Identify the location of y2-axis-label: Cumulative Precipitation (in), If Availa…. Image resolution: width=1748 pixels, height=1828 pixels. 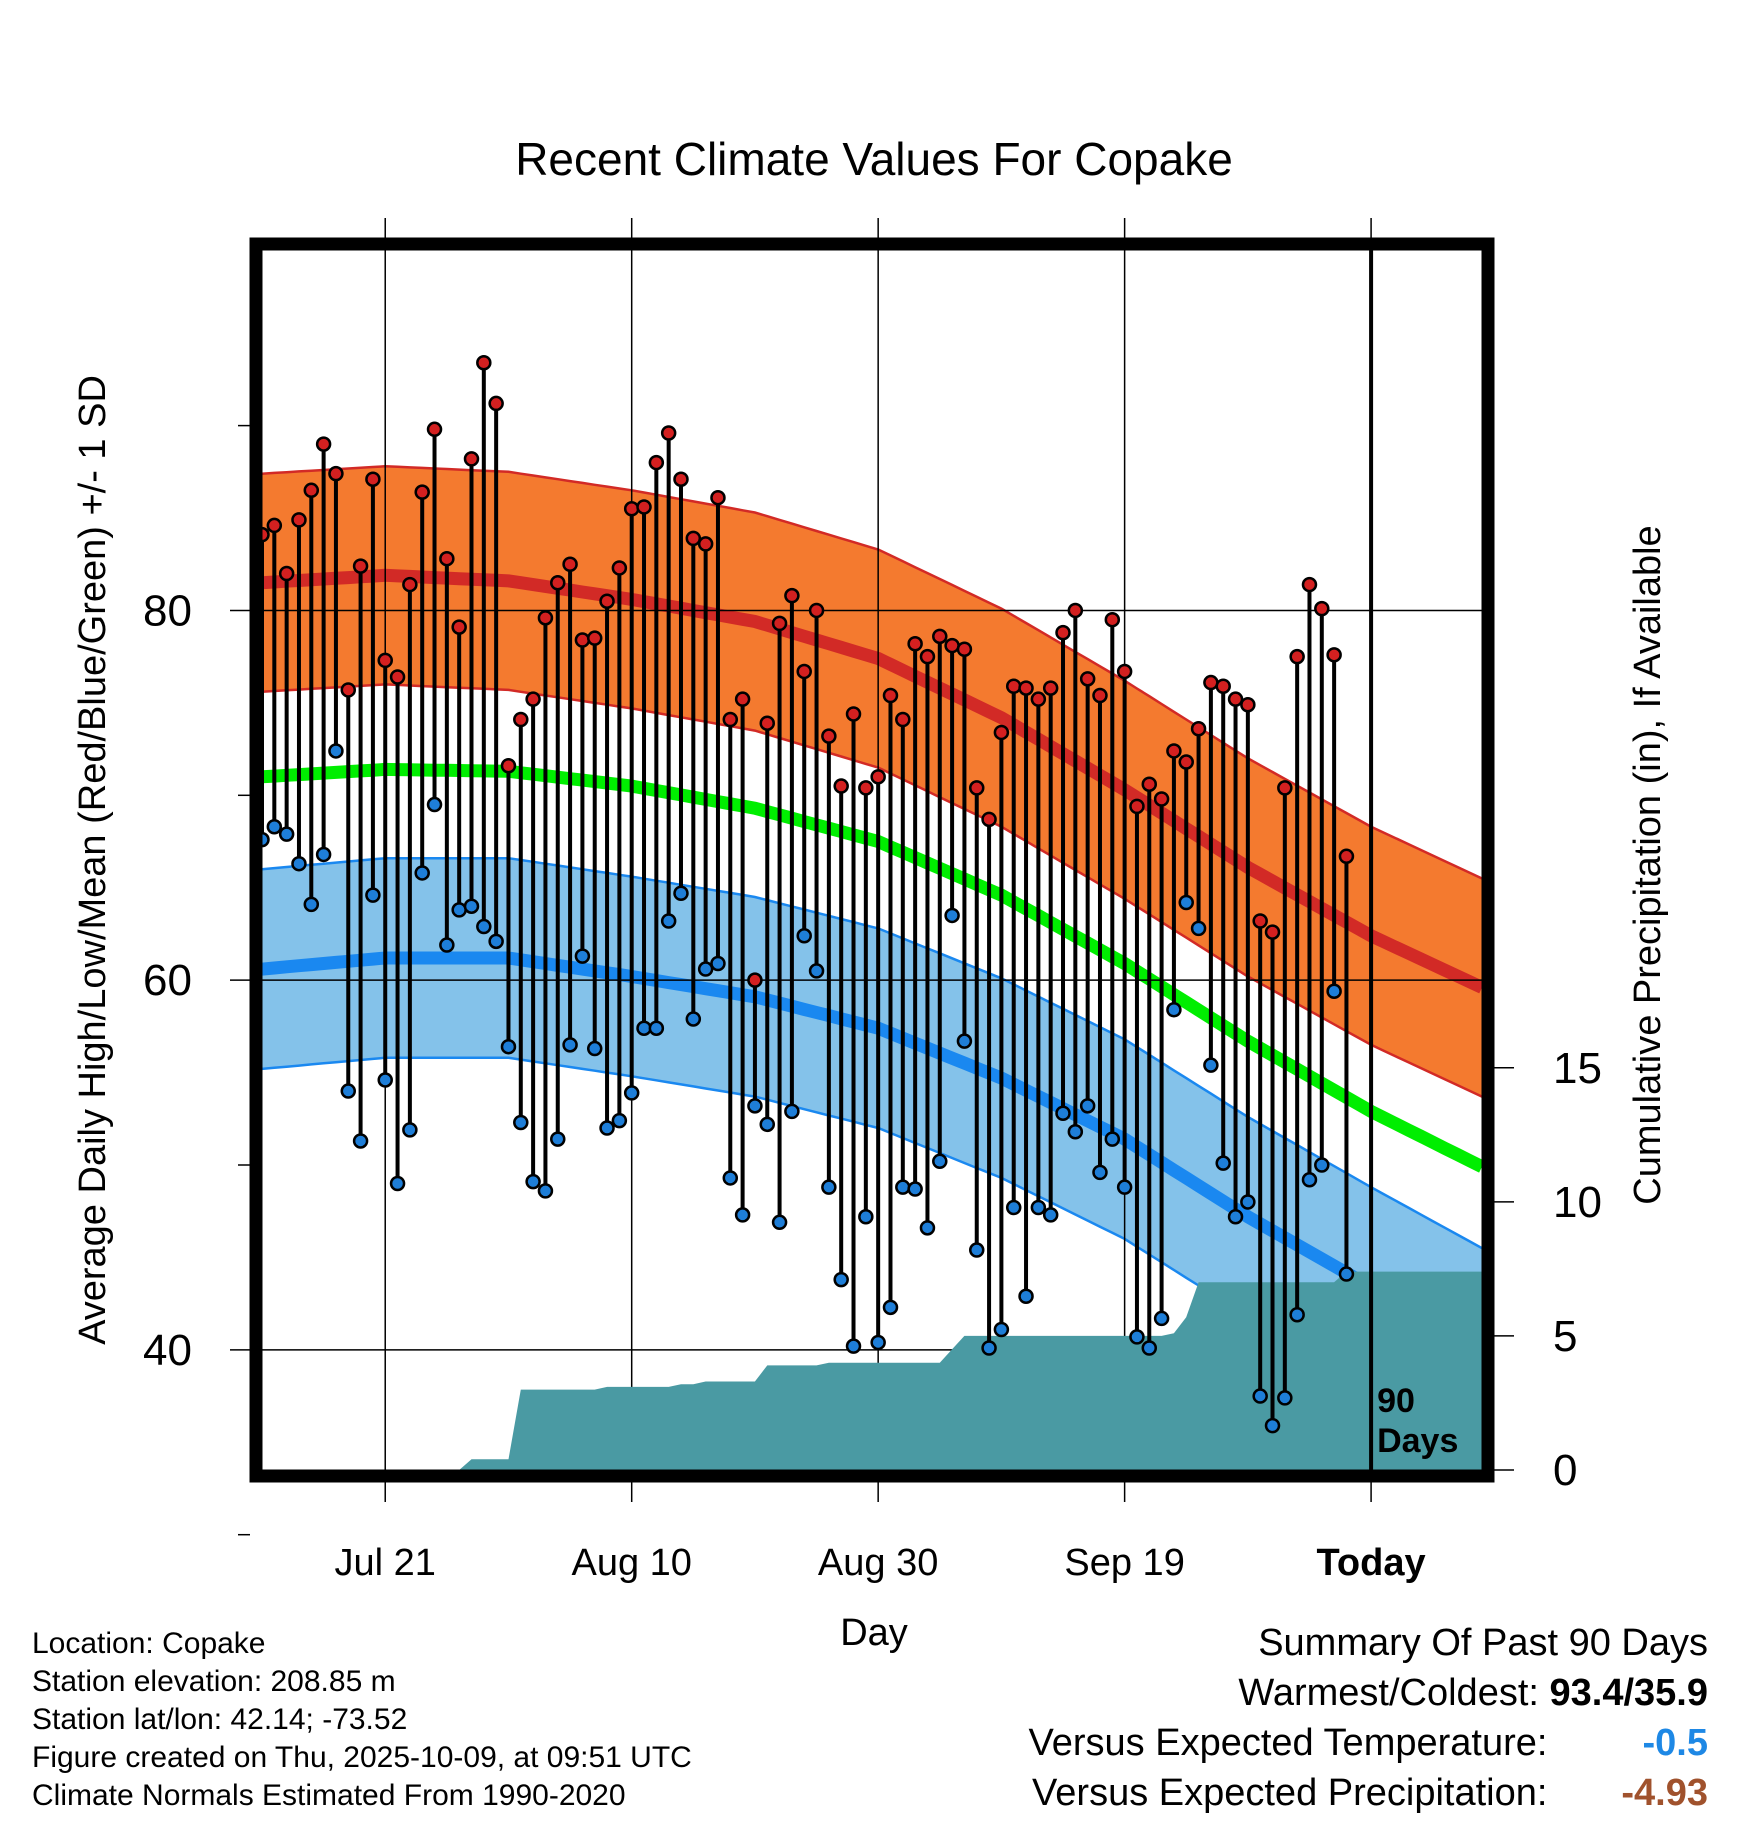
(1648, 864).